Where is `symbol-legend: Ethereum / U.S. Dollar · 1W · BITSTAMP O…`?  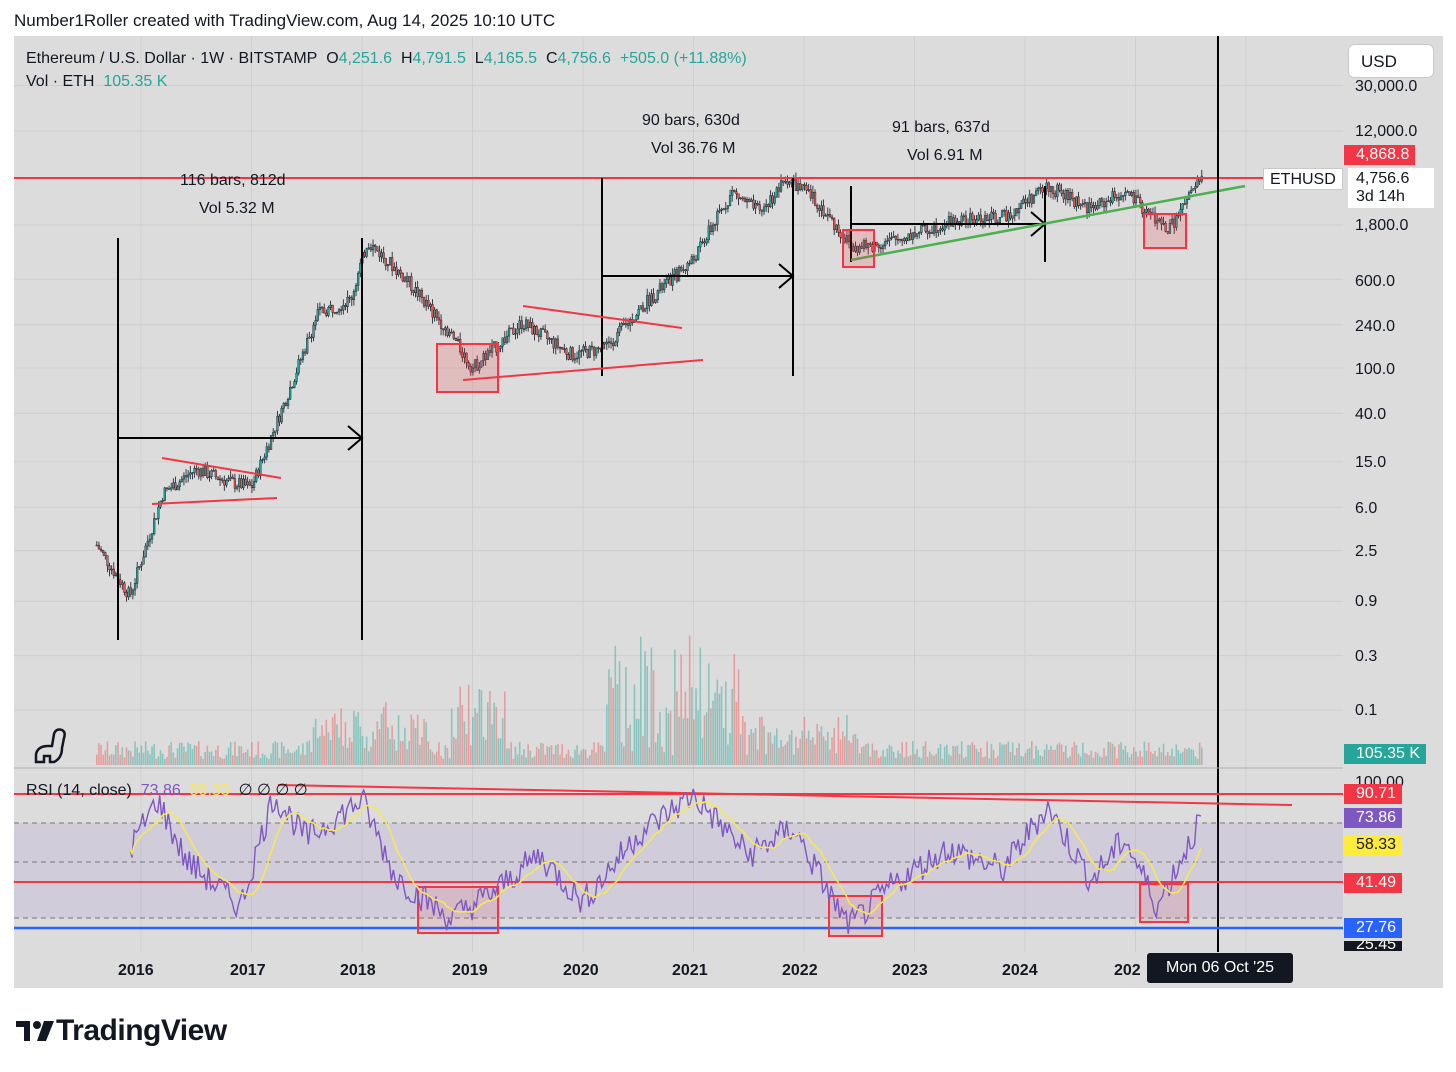
symbol-legend: Ethereum / U.S. Dollar · 1W · BITSTAMP O… is located at coordinates (386, 59).